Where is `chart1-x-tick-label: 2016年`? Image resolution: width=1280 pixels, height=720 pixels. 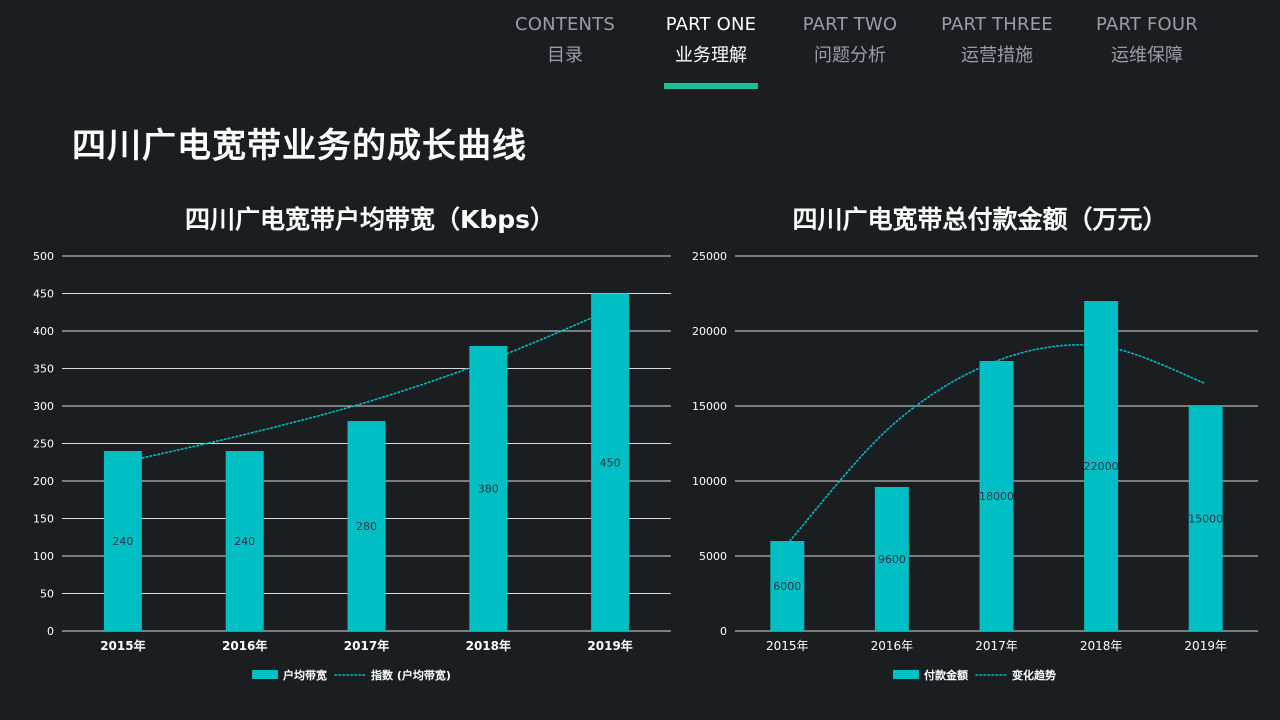
chart1-x-tick-label: 2016年 is located at coordinates (244, 645).